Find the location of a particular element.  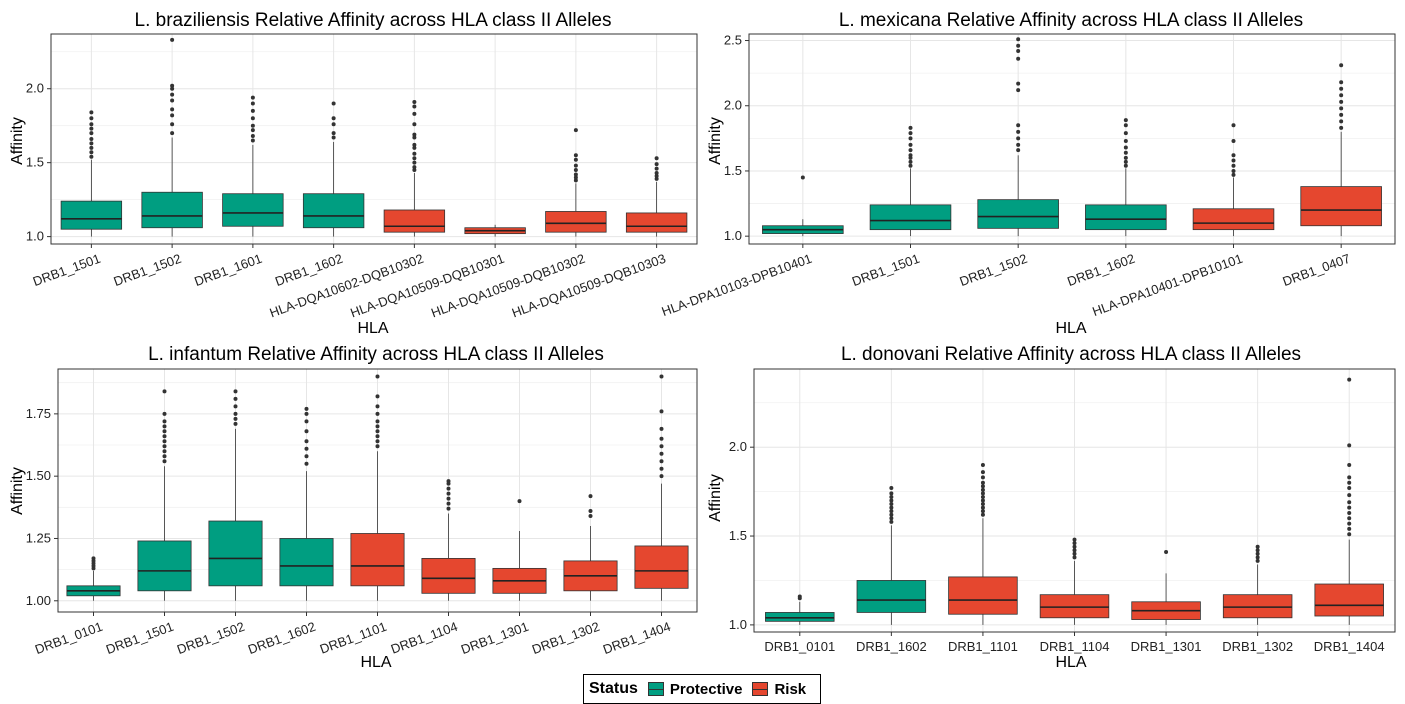

y-tick-label: 1.25 is located at coordinates (38, 537).